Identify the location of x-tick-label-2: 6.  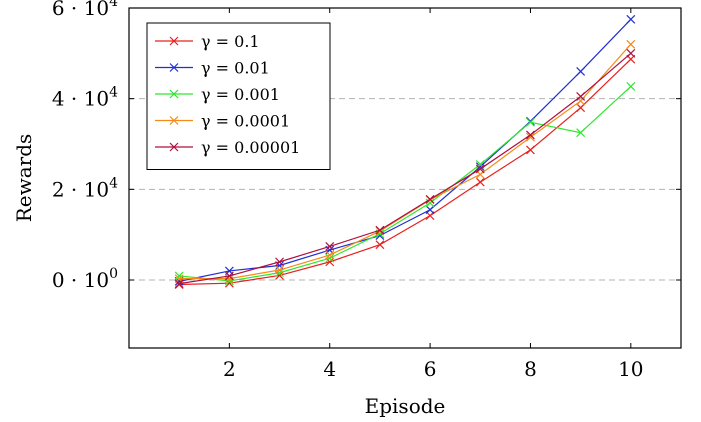
(430, 369).